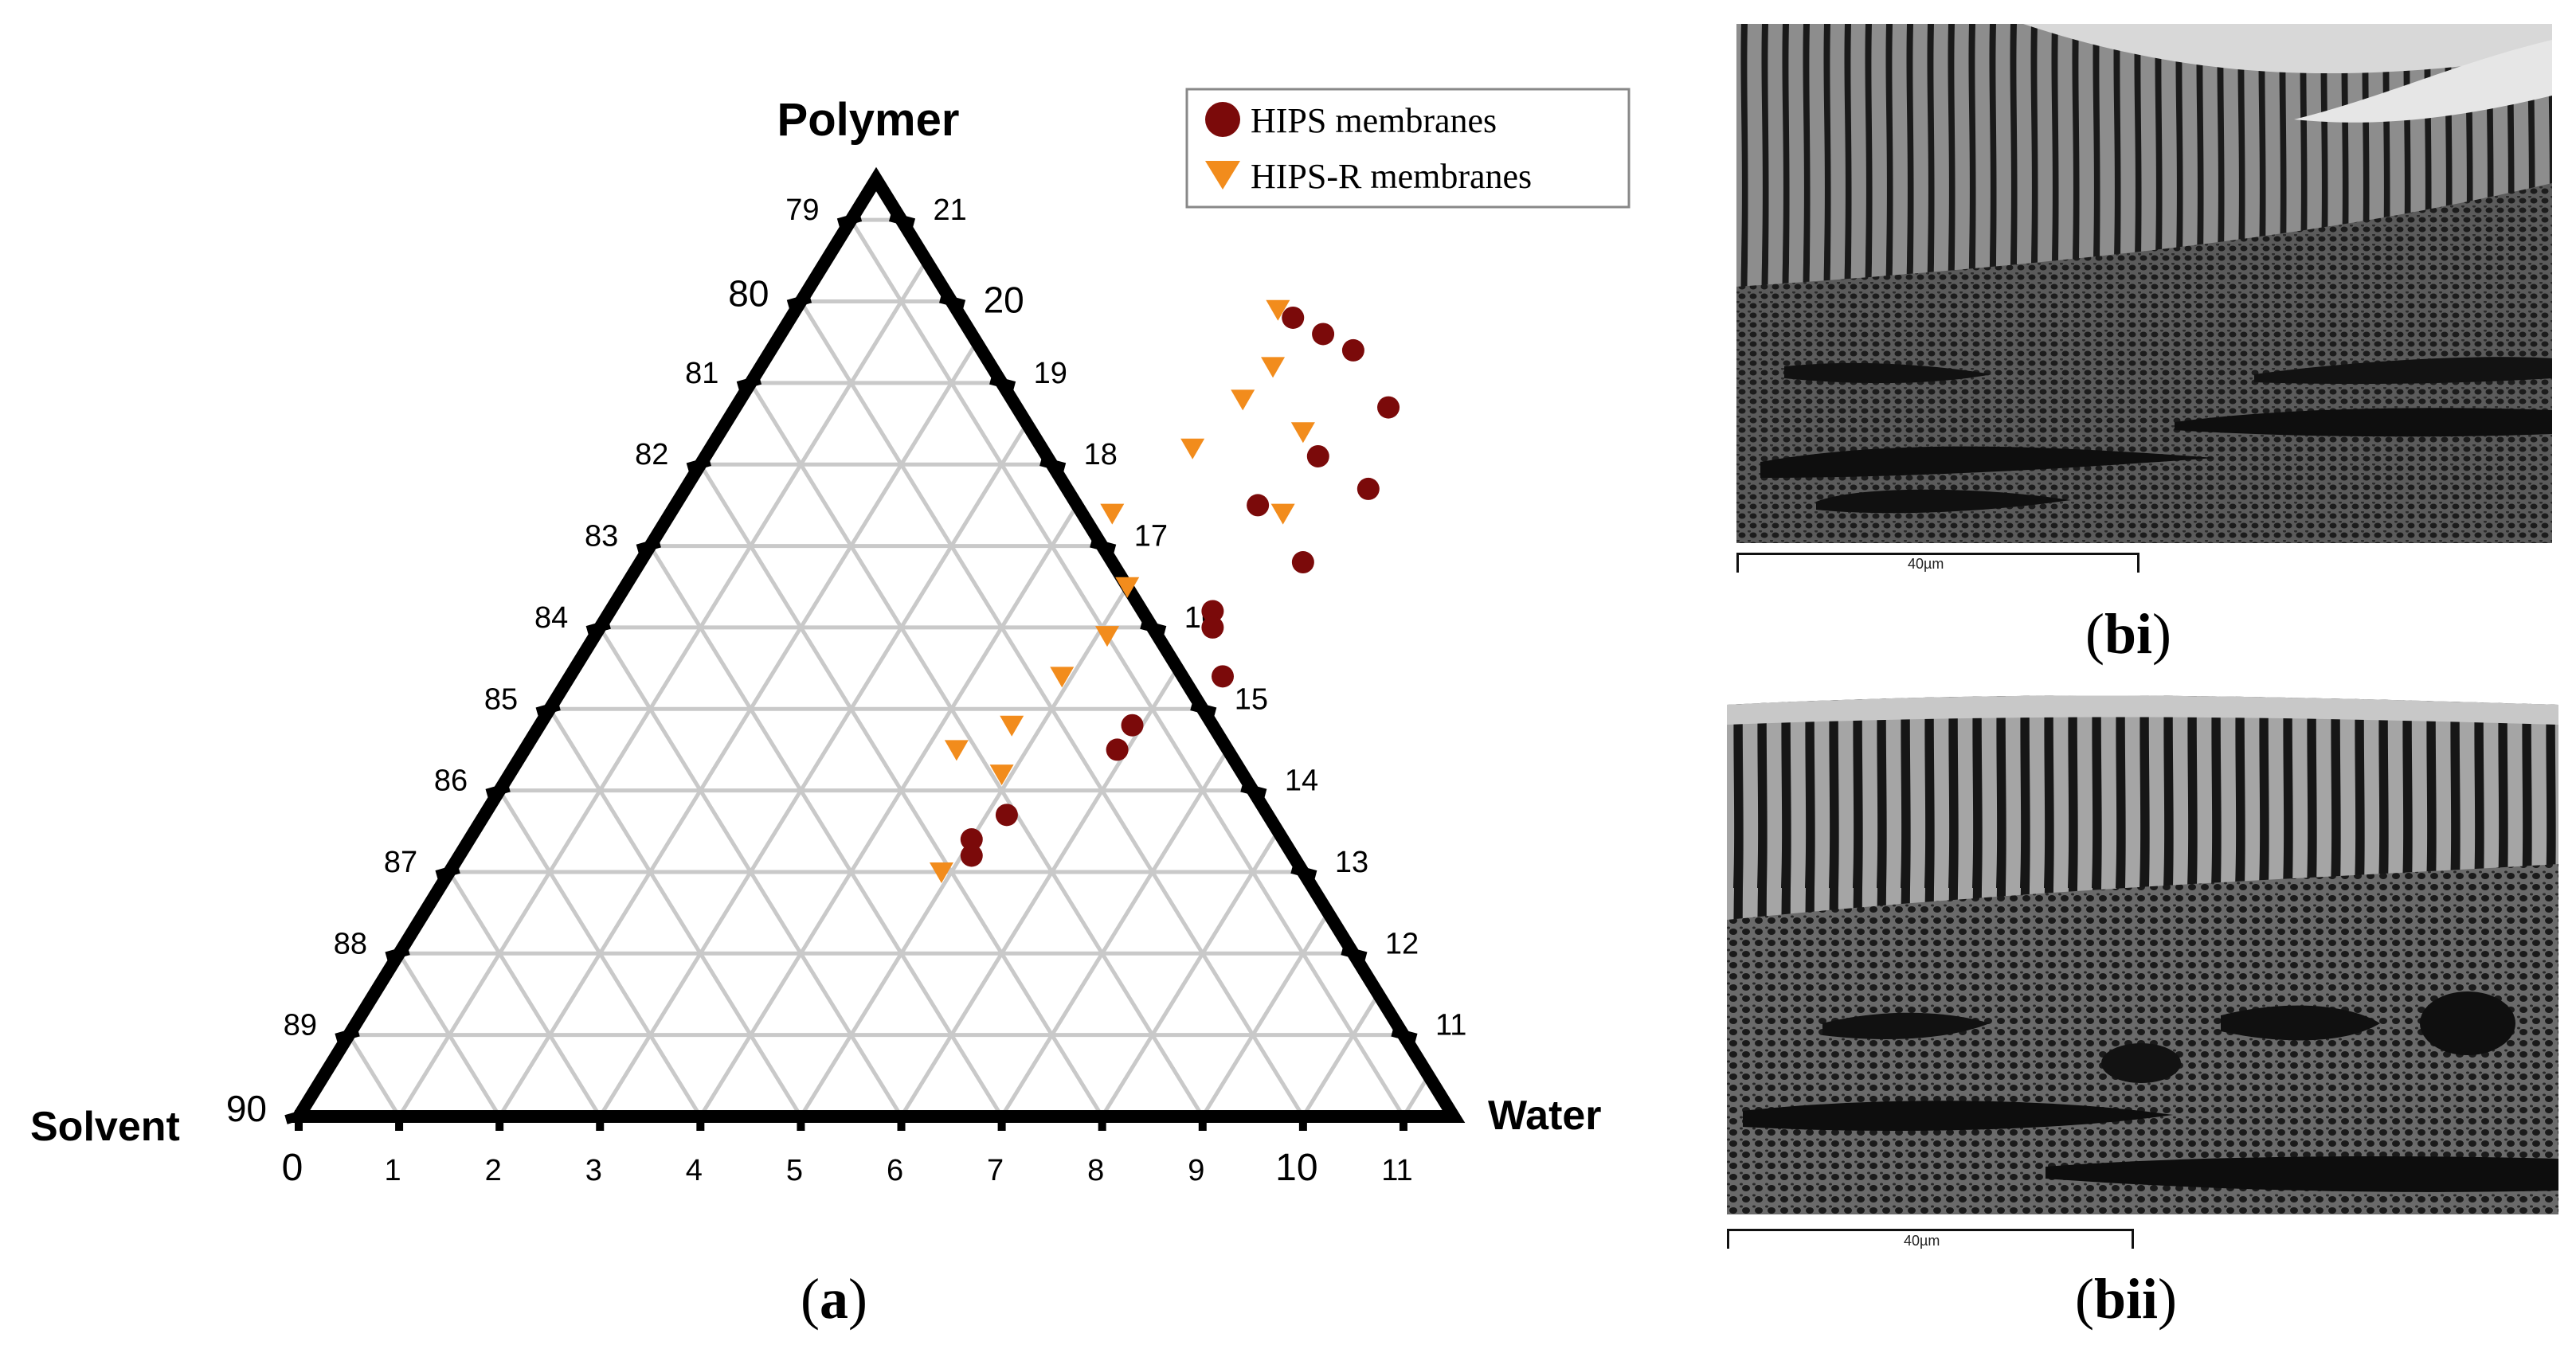 Image resolution: width=2576 pixels, height=1353 pixels. I want to click on right-tick-label: 18, so click(1101, 454).